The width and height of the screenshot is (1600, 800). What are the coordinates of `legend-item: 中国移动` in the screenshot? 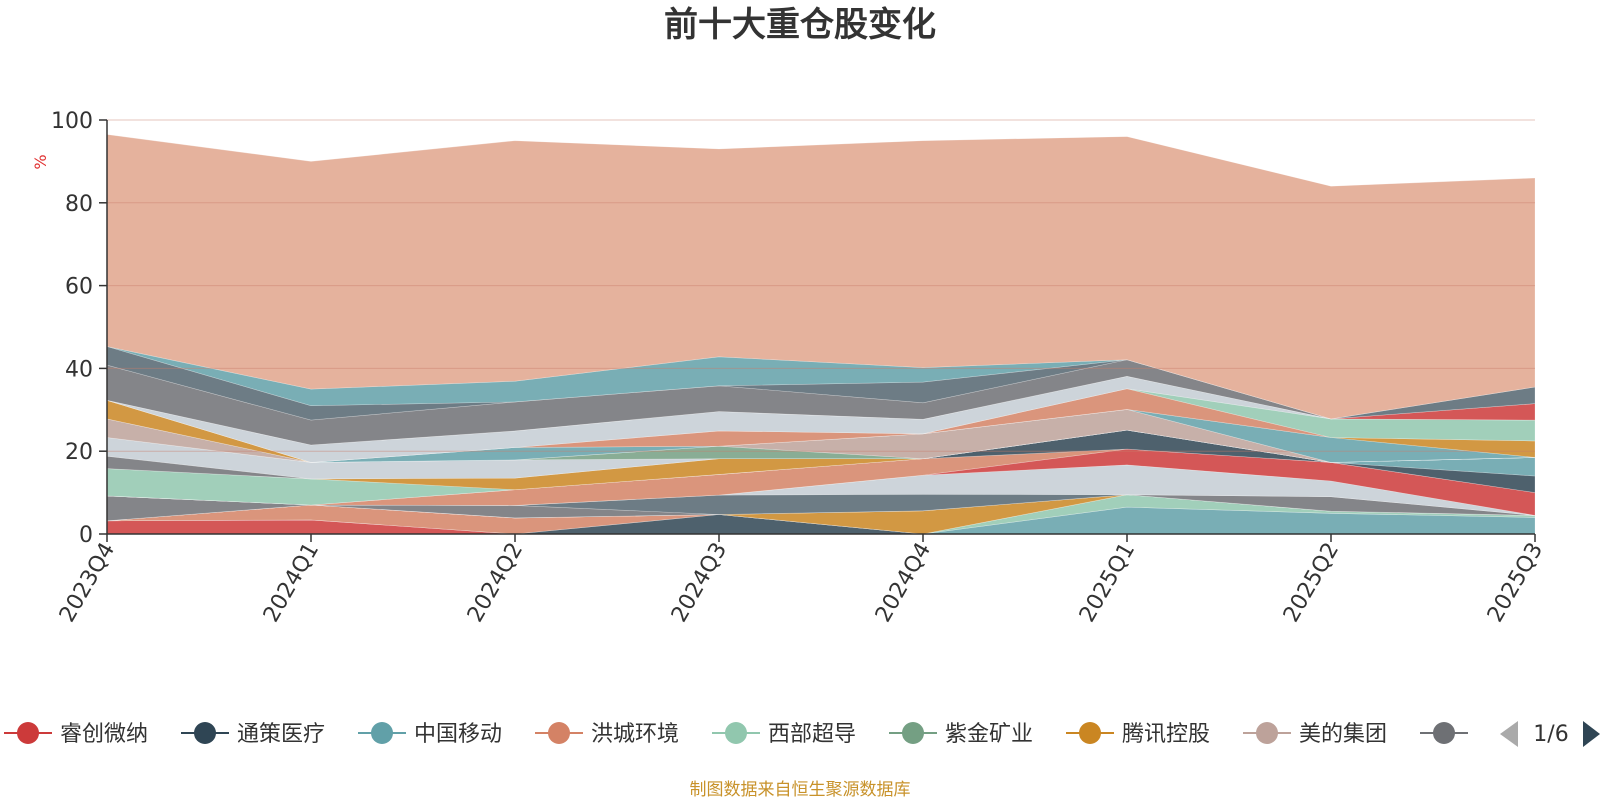 It's located at (430, 734).